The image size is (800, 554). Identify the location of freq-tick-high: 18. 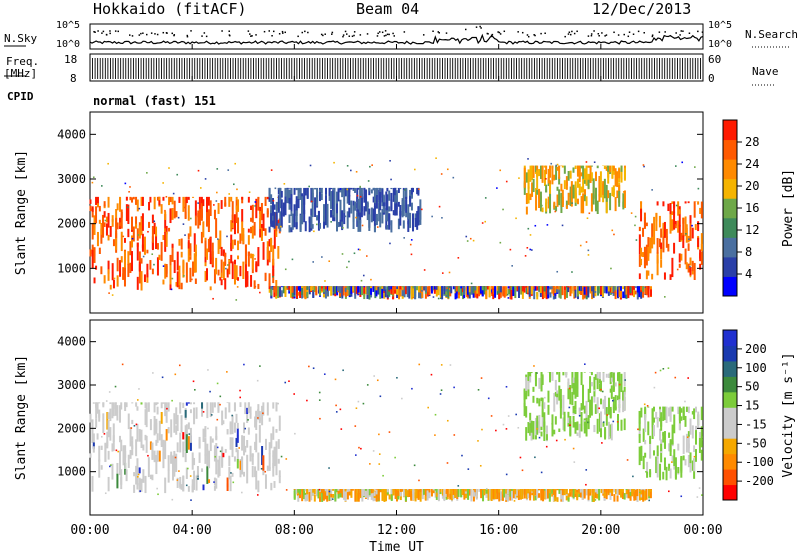
(71, 59).